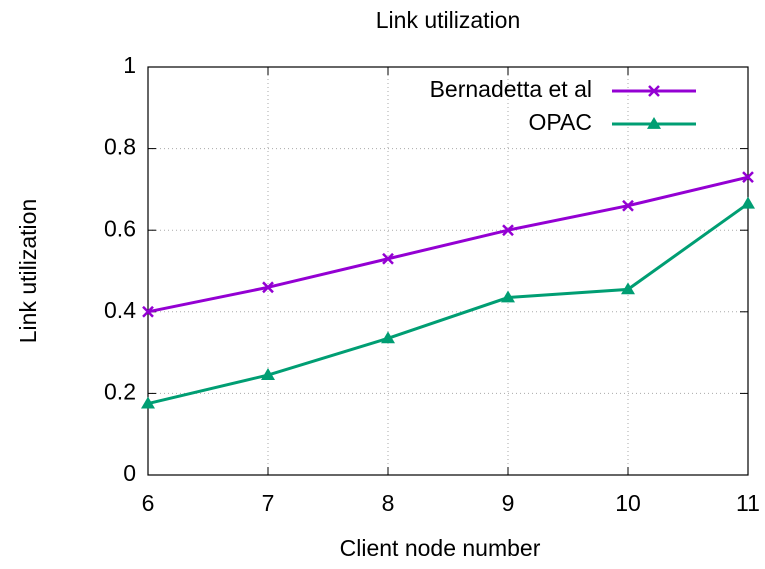 This screenshot has width=765, height=569. Describe the element at coordinates (560, 122) in the screenshot. I see `legend-label: OPAC` at that location.